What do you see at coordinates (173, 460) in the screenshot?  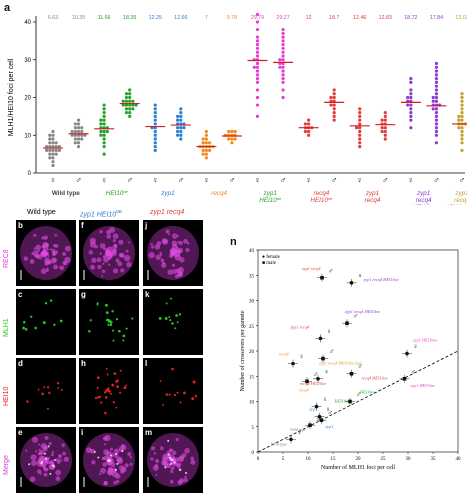 I see `micrograph-image` at bounding box center [173, 460].